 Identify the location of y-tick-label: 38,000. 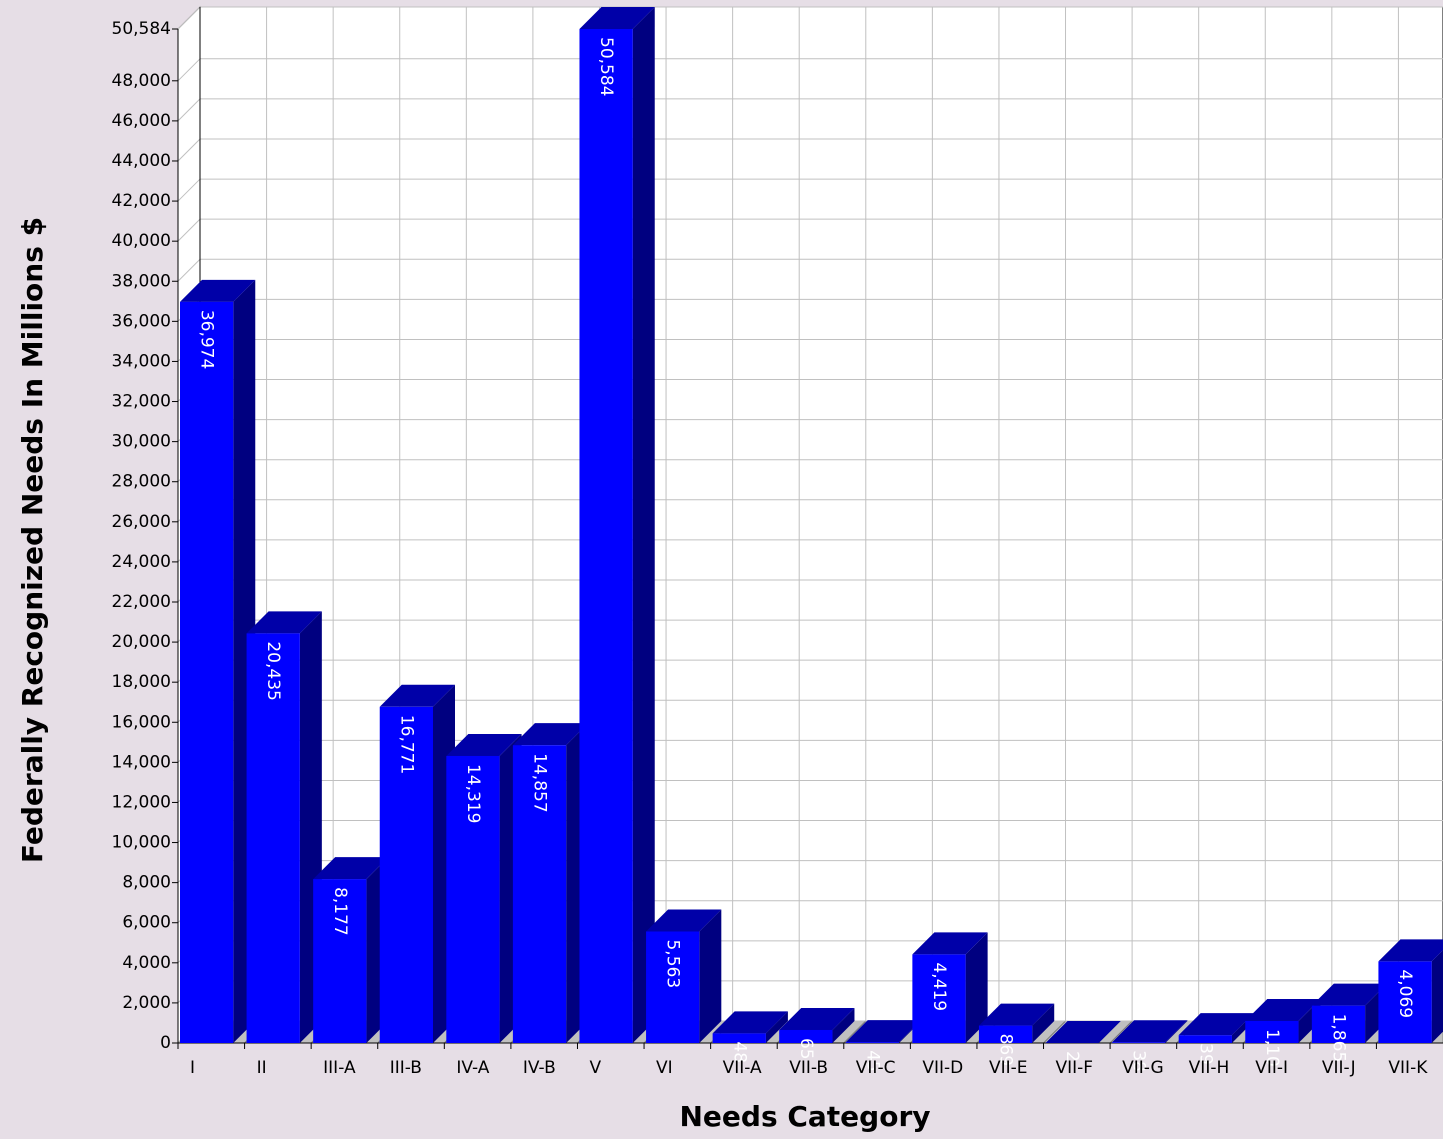
(141, 281).